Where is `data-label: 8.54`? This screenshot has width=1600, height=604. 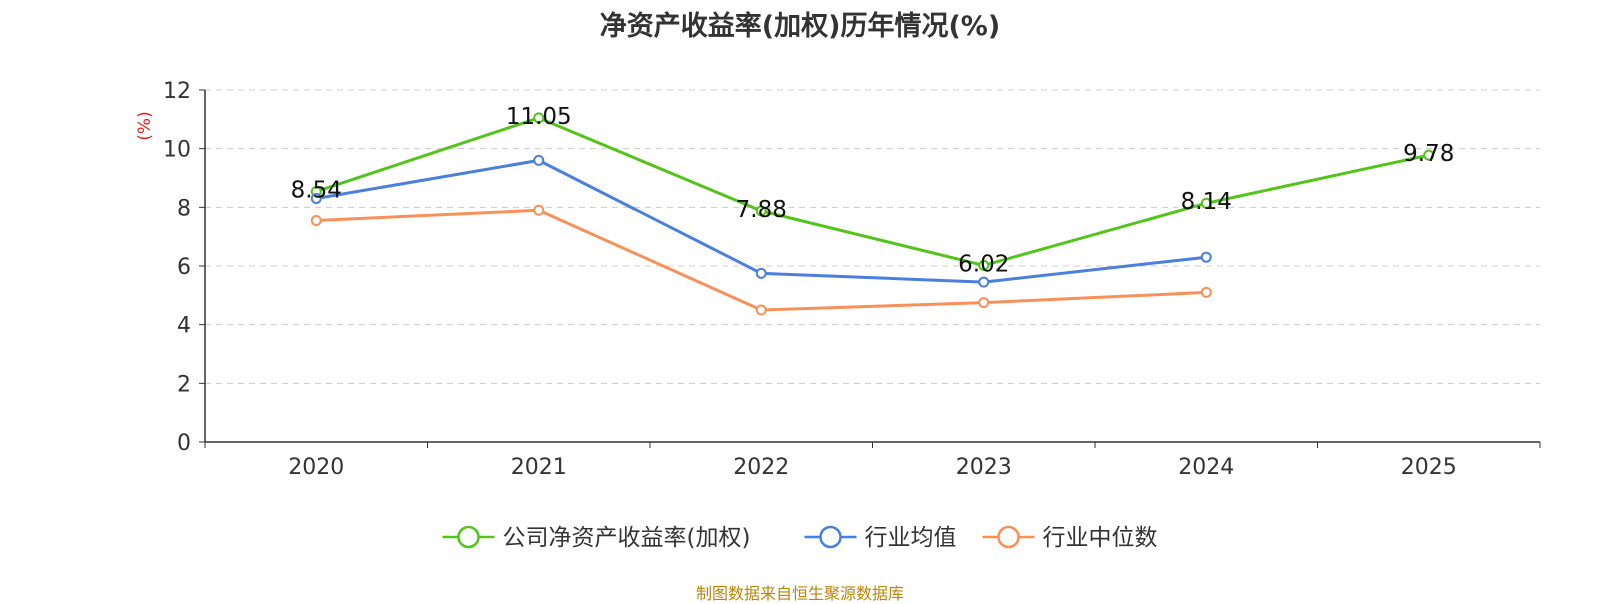 data-label: 8.54 is located at coordinates (316, 190).